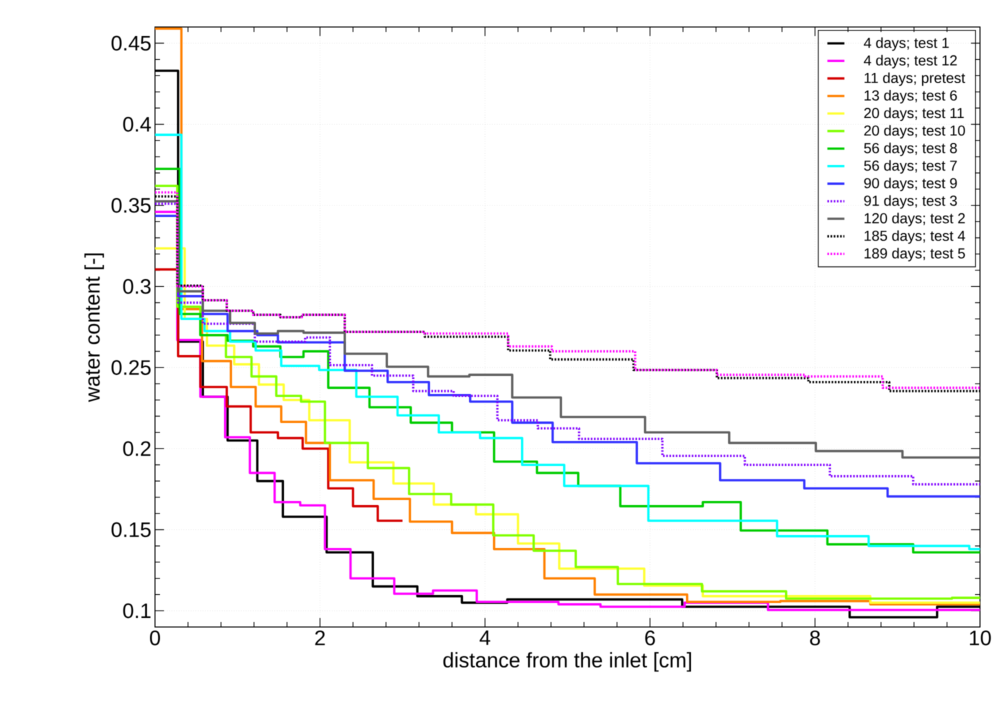 The height and width of the screenshot is (727, 995). I want to click on legend-label: 56 days; test 7, so click(910, 167).